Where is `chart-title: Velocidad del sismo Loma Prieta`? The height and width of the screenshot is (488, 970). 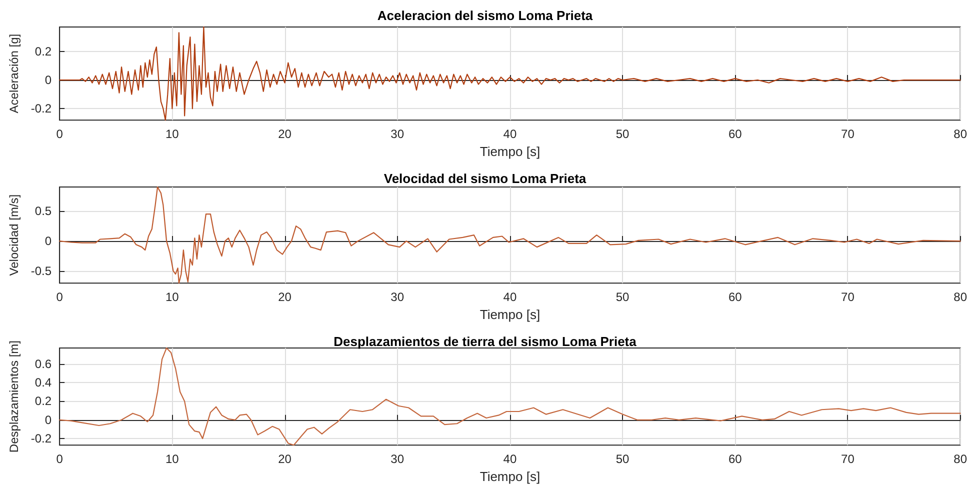 chart-title: Velocidad del sismo Loma Prieta is located at coordinates (485, 178).